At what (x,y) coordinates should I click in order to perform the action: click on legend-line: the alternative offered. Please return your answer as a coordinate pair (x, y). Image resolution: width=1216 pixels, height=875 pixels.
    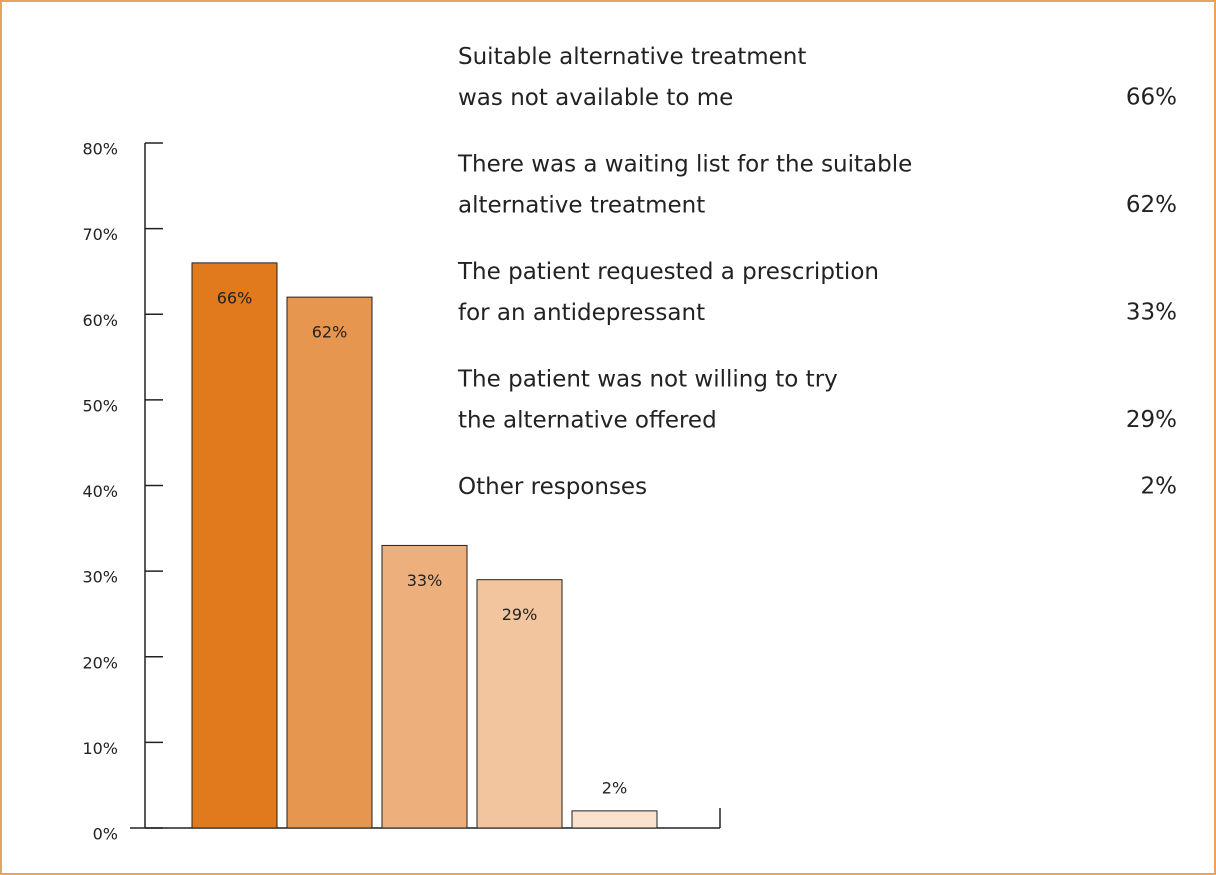
    Looking at the image, I should click on (587, 420).